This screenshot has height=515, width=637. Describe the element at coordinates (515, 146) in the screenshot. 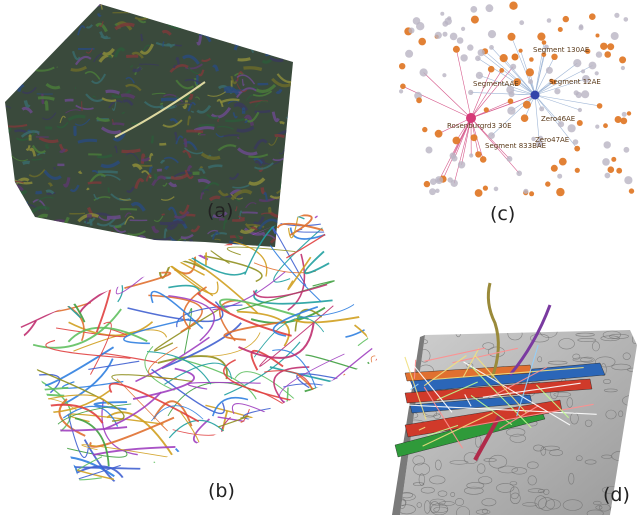

I see `node-label: Segment 833BAE` at that location.